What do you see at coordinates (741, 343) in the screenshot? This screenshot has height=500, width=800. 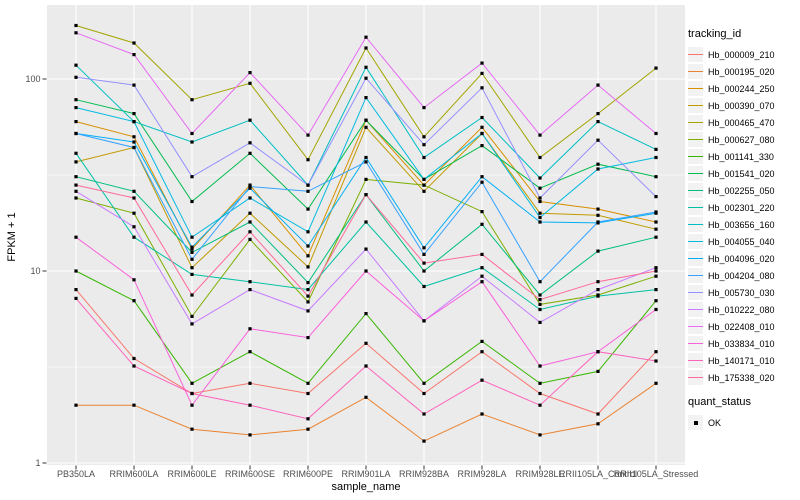 I see `legend-item-label: Hb_033834_010` at bounding box center [741, 343].